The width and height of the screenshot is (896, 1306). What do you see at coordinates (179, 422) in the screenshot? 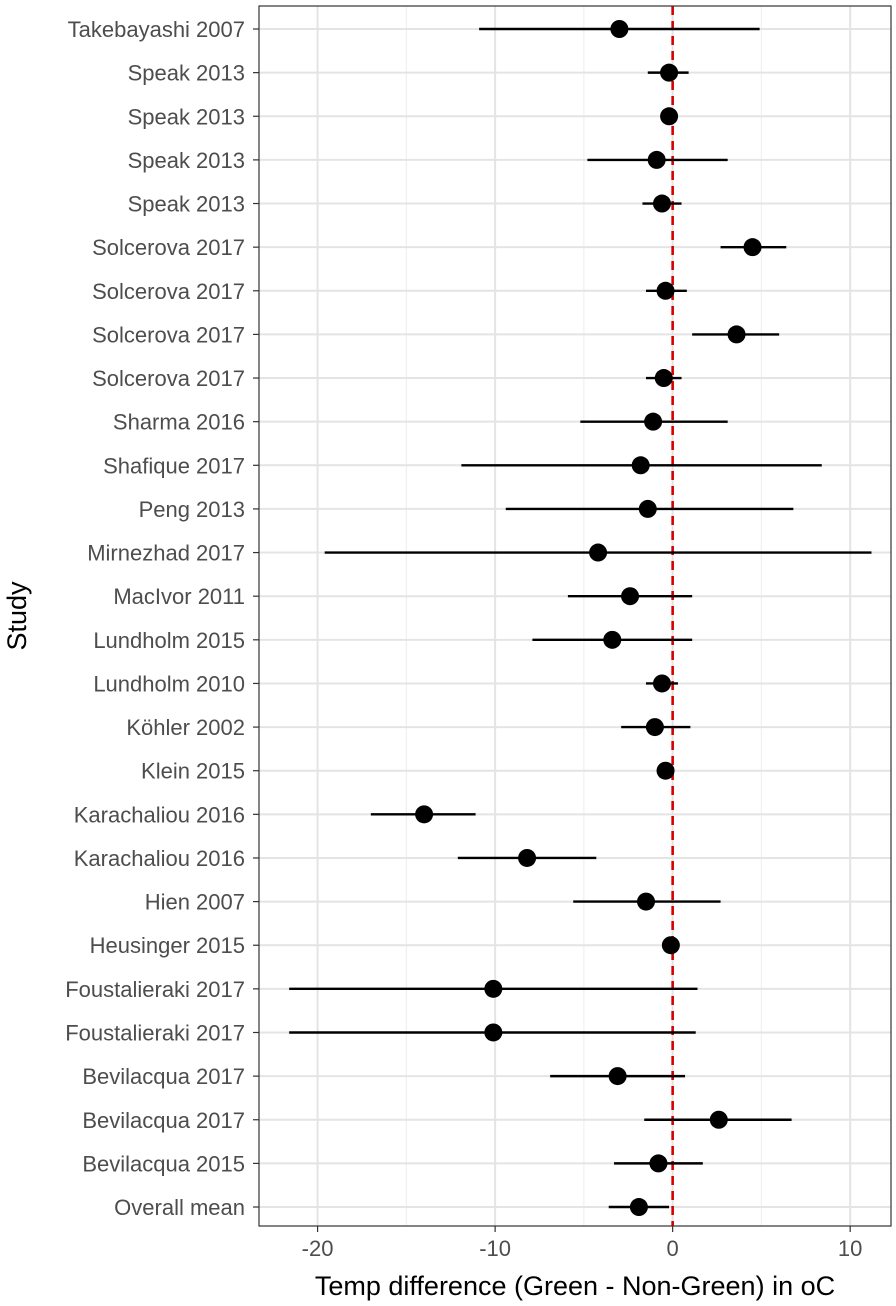
I see `y-tick-label: Sharma 2016` at bounding box center [179, 422].